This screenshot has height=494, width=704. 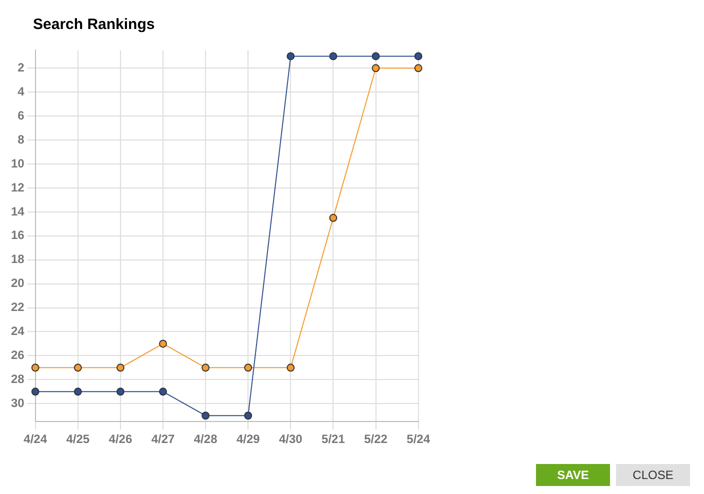 What do you see at coordinates (573, 475) in the screenshot?
I see `button: SAVE` at bounding box center [573, 475].